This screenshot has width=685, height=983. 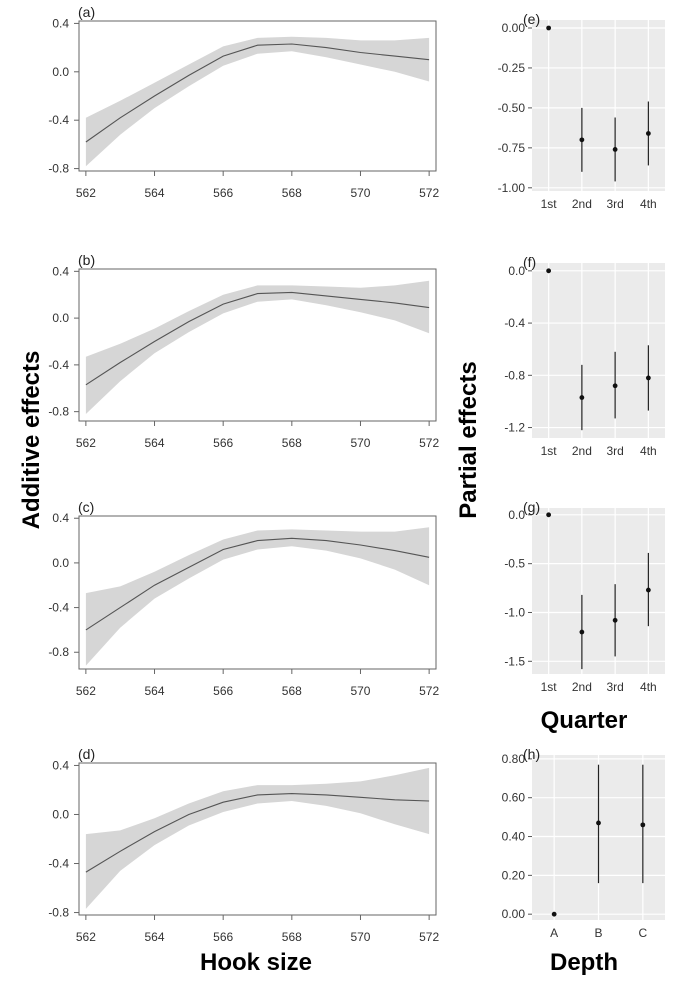 What do you see at coordinates (598, 933) in the screenshot?
I see `x-tick-label: B` at bounding box center [598, 933].